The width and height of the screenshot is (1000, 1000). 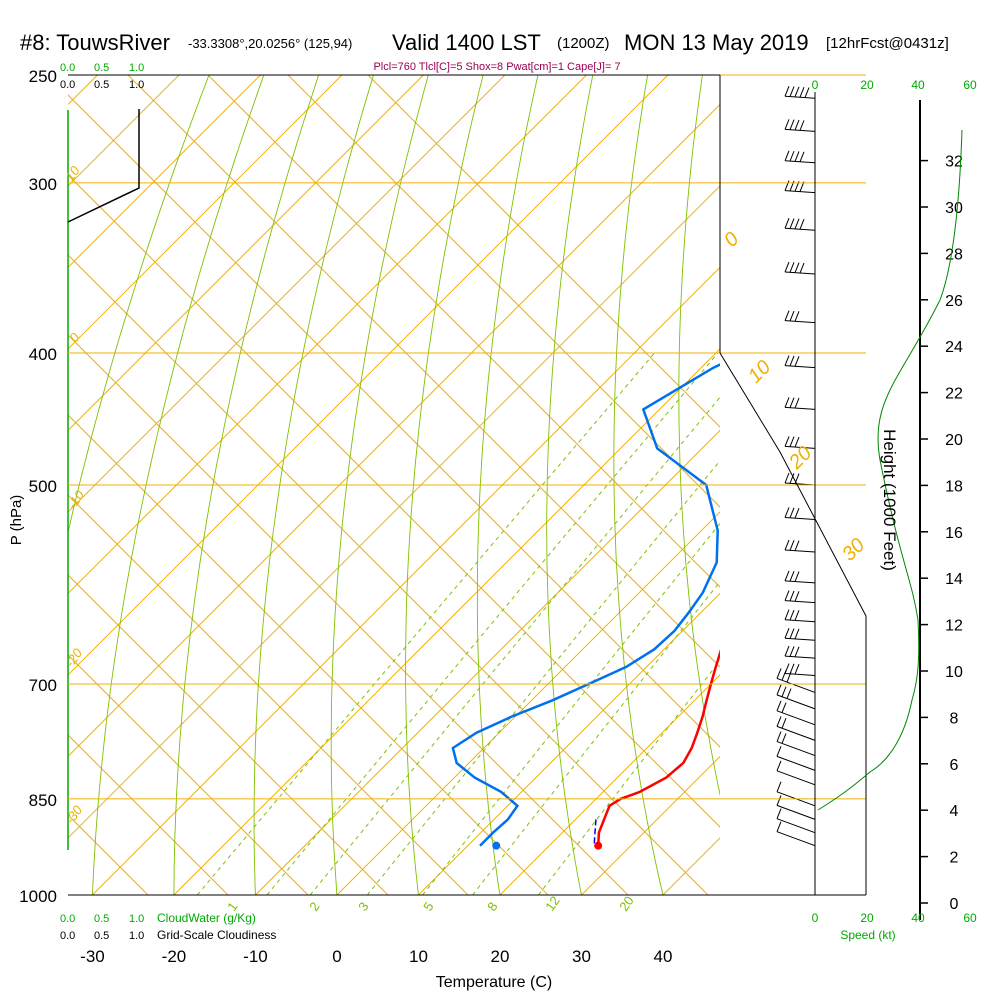 What do you see at coordinates (43, 486) in the screenshot?
I see `pressure-tick-label: 500` at bounding box center [43, 486].